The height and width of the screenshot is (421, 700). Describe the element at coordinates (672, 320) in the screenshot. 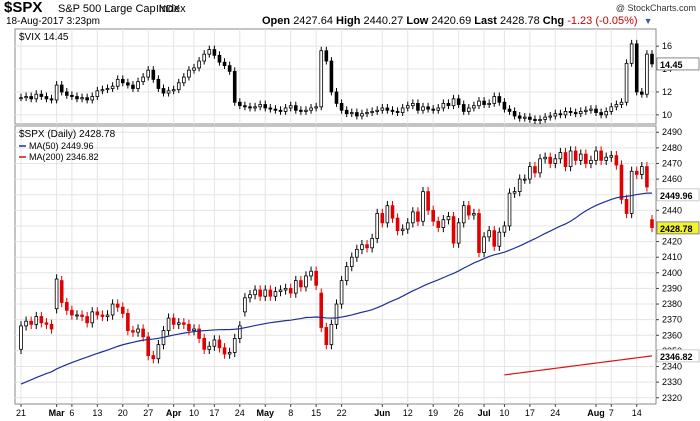

I see `spx-ytick-label: 2370` at that location.